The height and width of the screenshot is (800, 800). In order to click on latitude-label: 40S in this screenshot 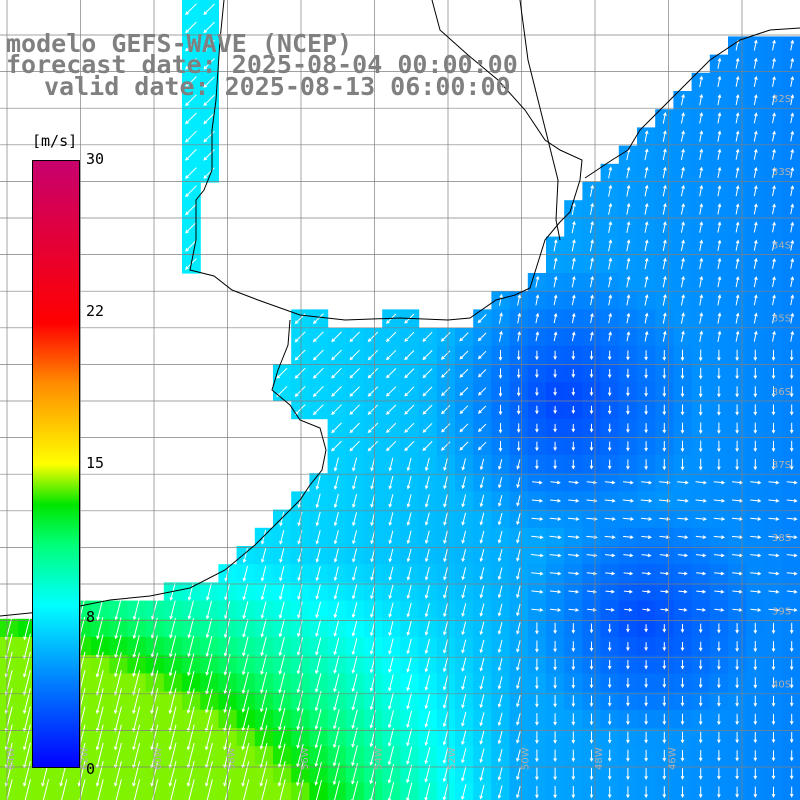, I will do `click(781, 685)`.